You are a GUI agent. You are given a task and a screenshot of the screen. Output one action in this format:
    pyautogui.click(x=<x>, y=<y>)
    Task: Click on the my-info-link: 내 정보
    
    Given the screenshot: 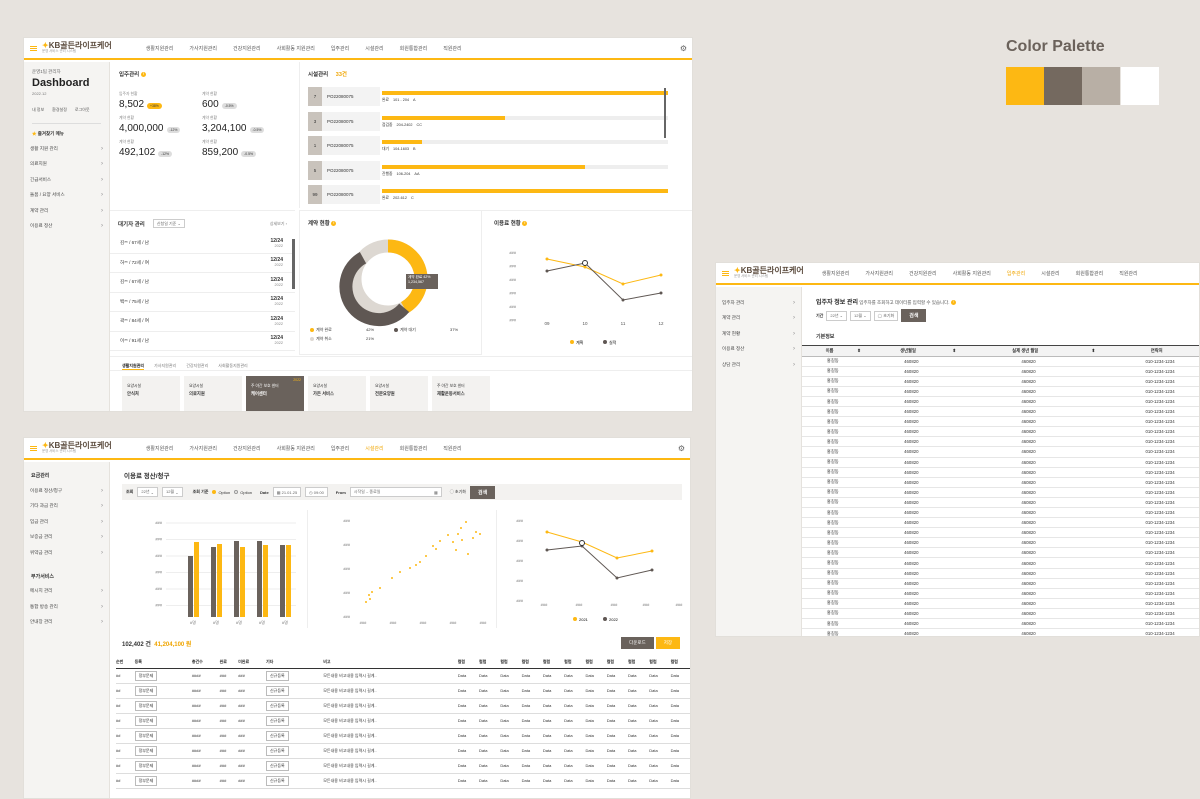 What is the action you would take?
    pyautogui.click(x=38, y=109)
    